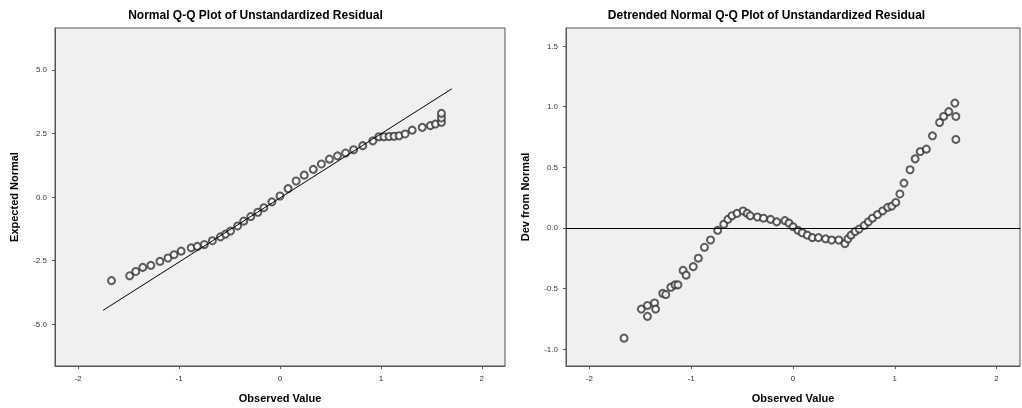  I want to click on y-axis-title: Dev from Normal, so click(524, 197).